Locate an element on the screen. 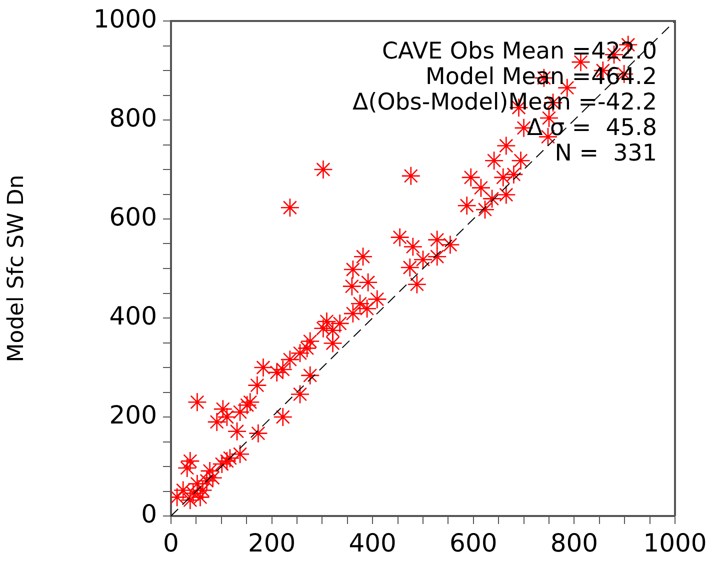  x-tick-label: 600 is located at coordinates (474, 543).